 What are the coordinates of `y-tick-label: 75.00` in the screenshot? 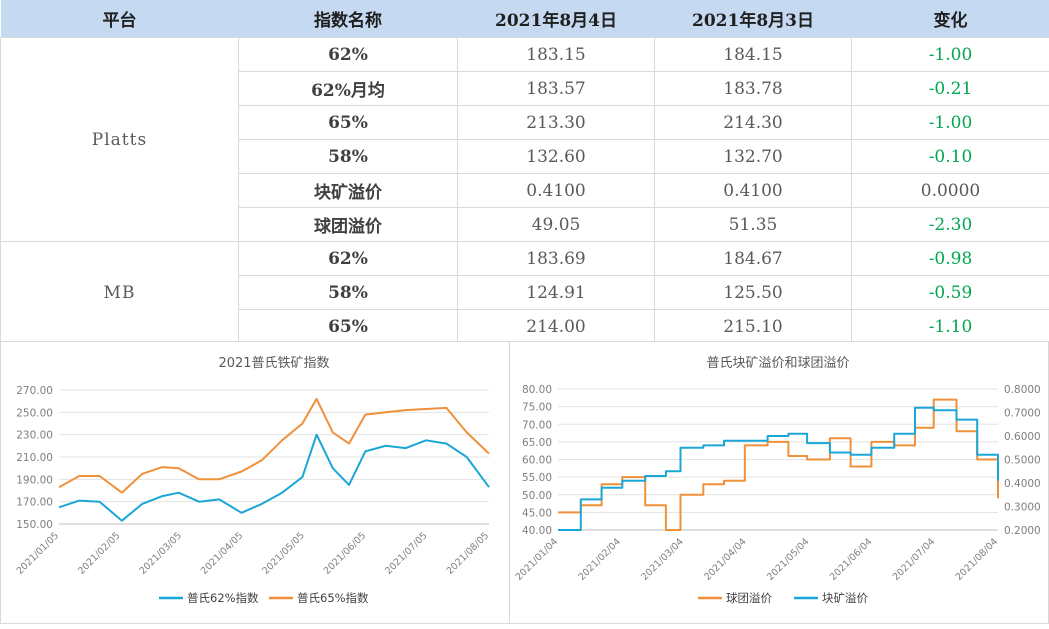 It's located at (537, 408).